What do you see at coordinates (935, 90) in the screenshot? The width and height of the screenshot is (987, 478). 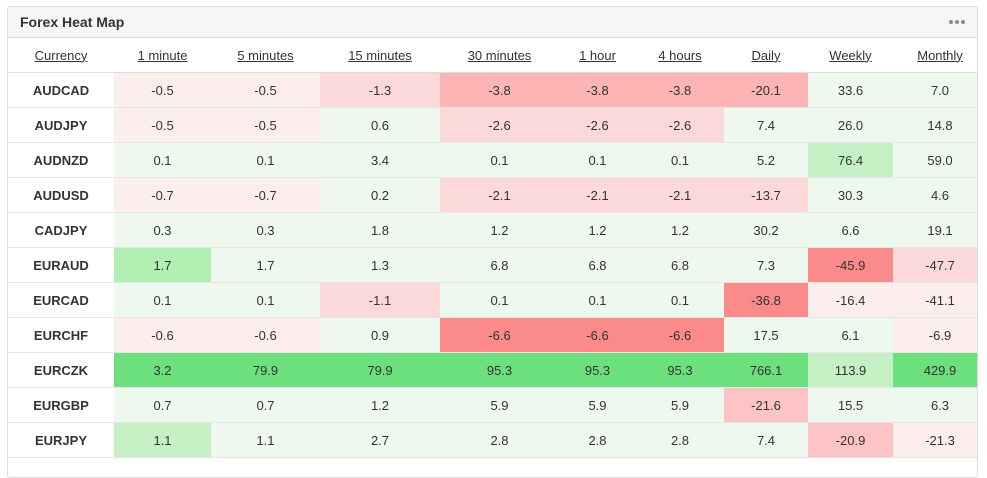 I see `change-value-cell: 7.0` at bounding box center [935, 90].